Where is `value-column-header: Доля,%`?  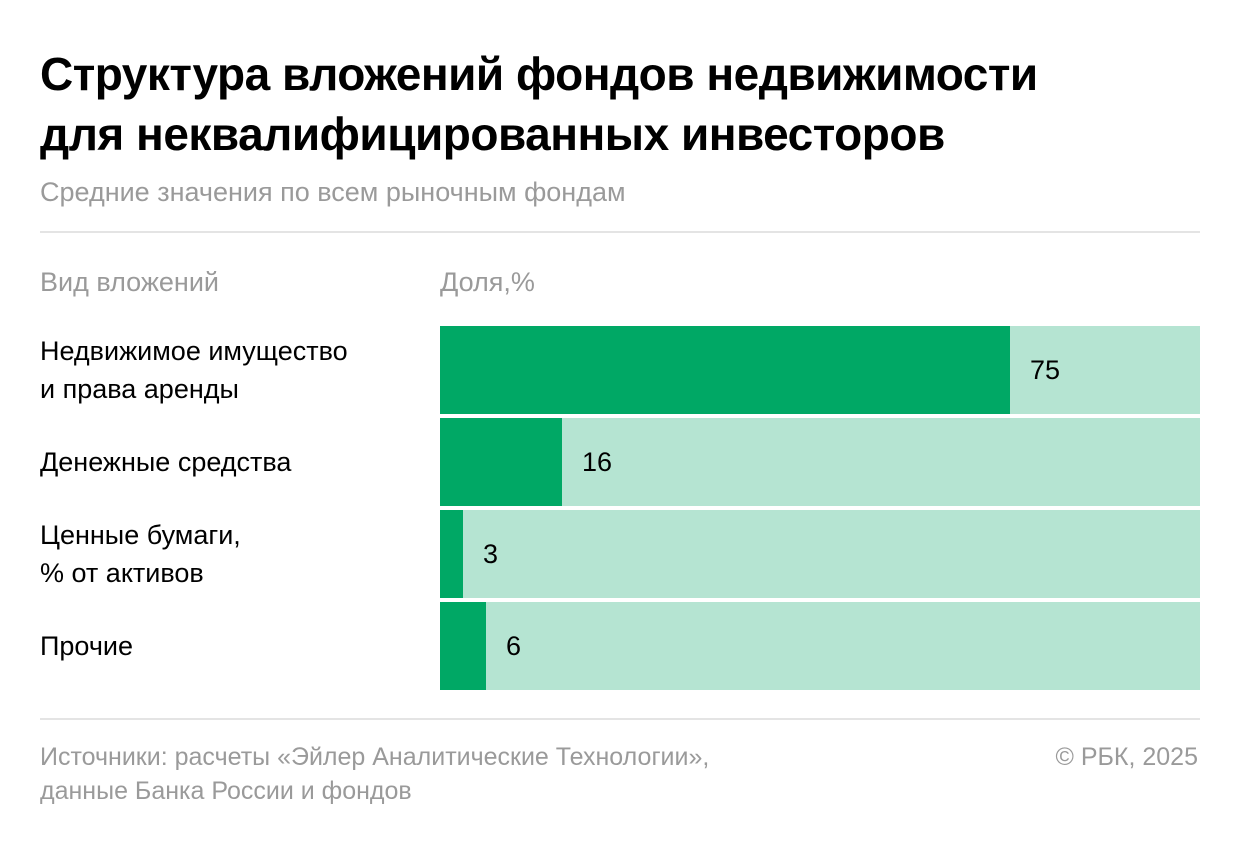
value-column-header: Доля,% is located at coordinates (487, 282).